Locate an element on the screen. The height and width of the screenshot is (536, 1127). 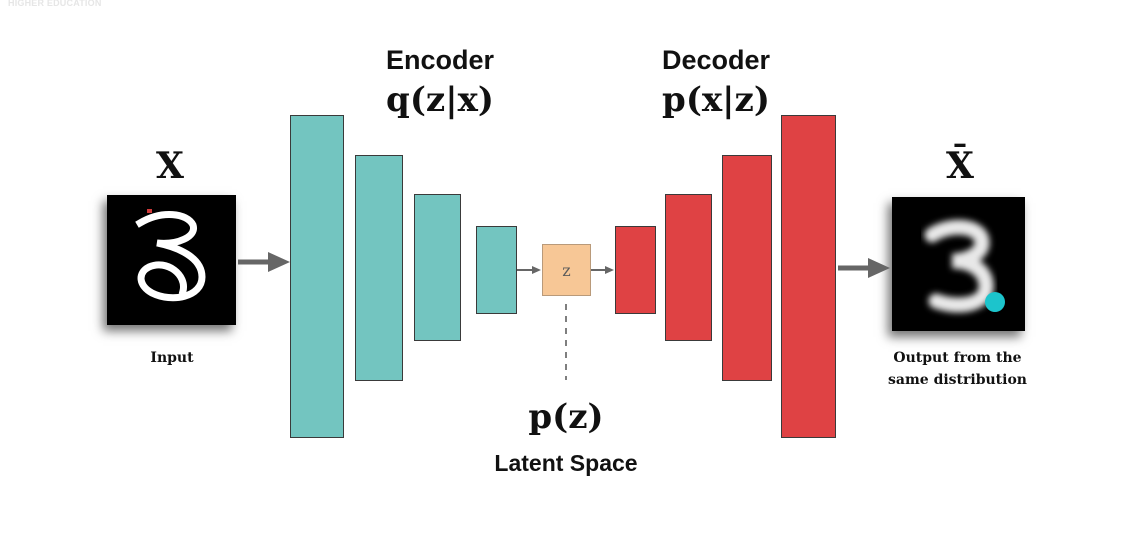
input-digit-drawing is located at coordinates (170, 255).